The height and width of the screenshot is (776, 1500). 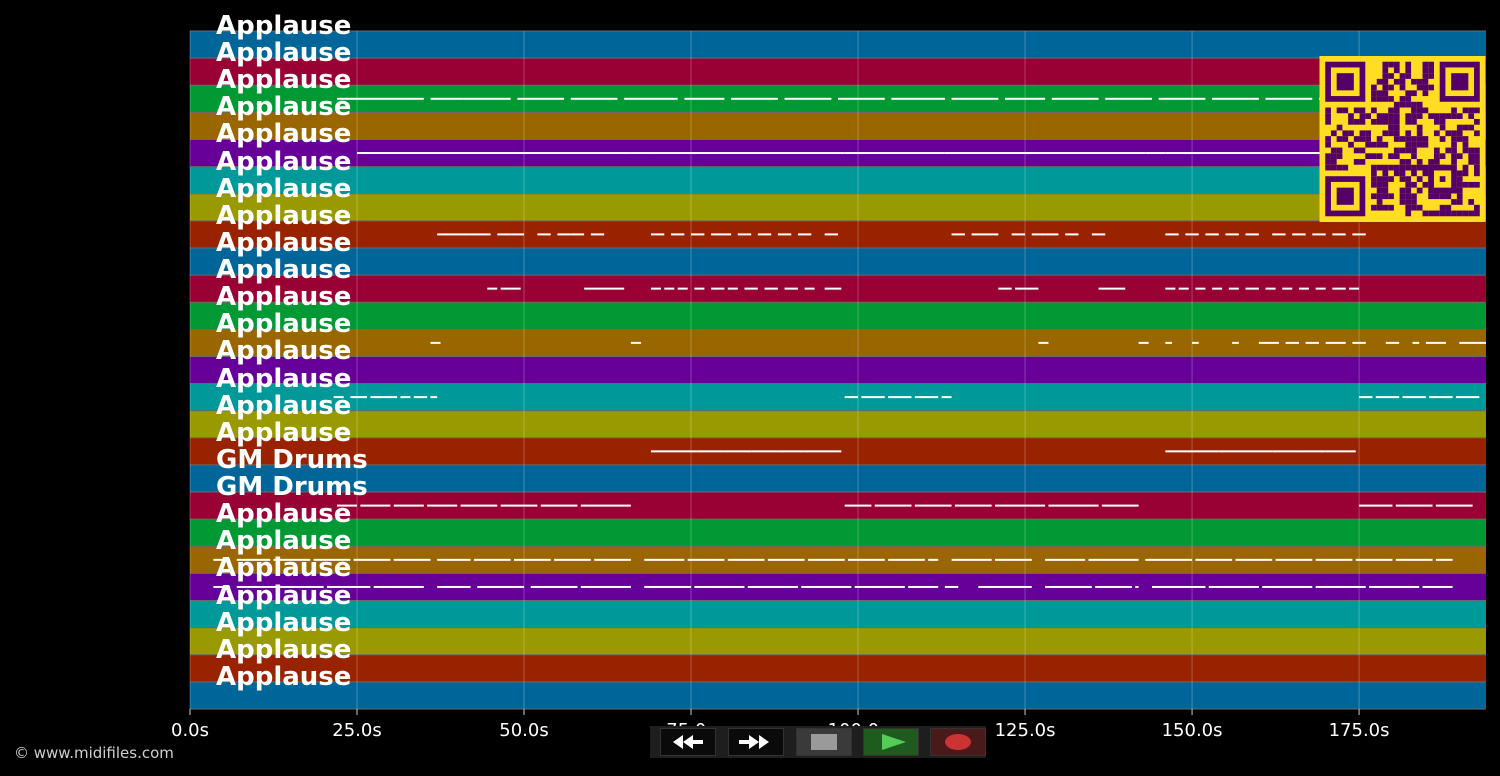 What do you see at coordinates (894, 742) in the screenshot?
I see `play-icon` at bounding box center [894, 742].